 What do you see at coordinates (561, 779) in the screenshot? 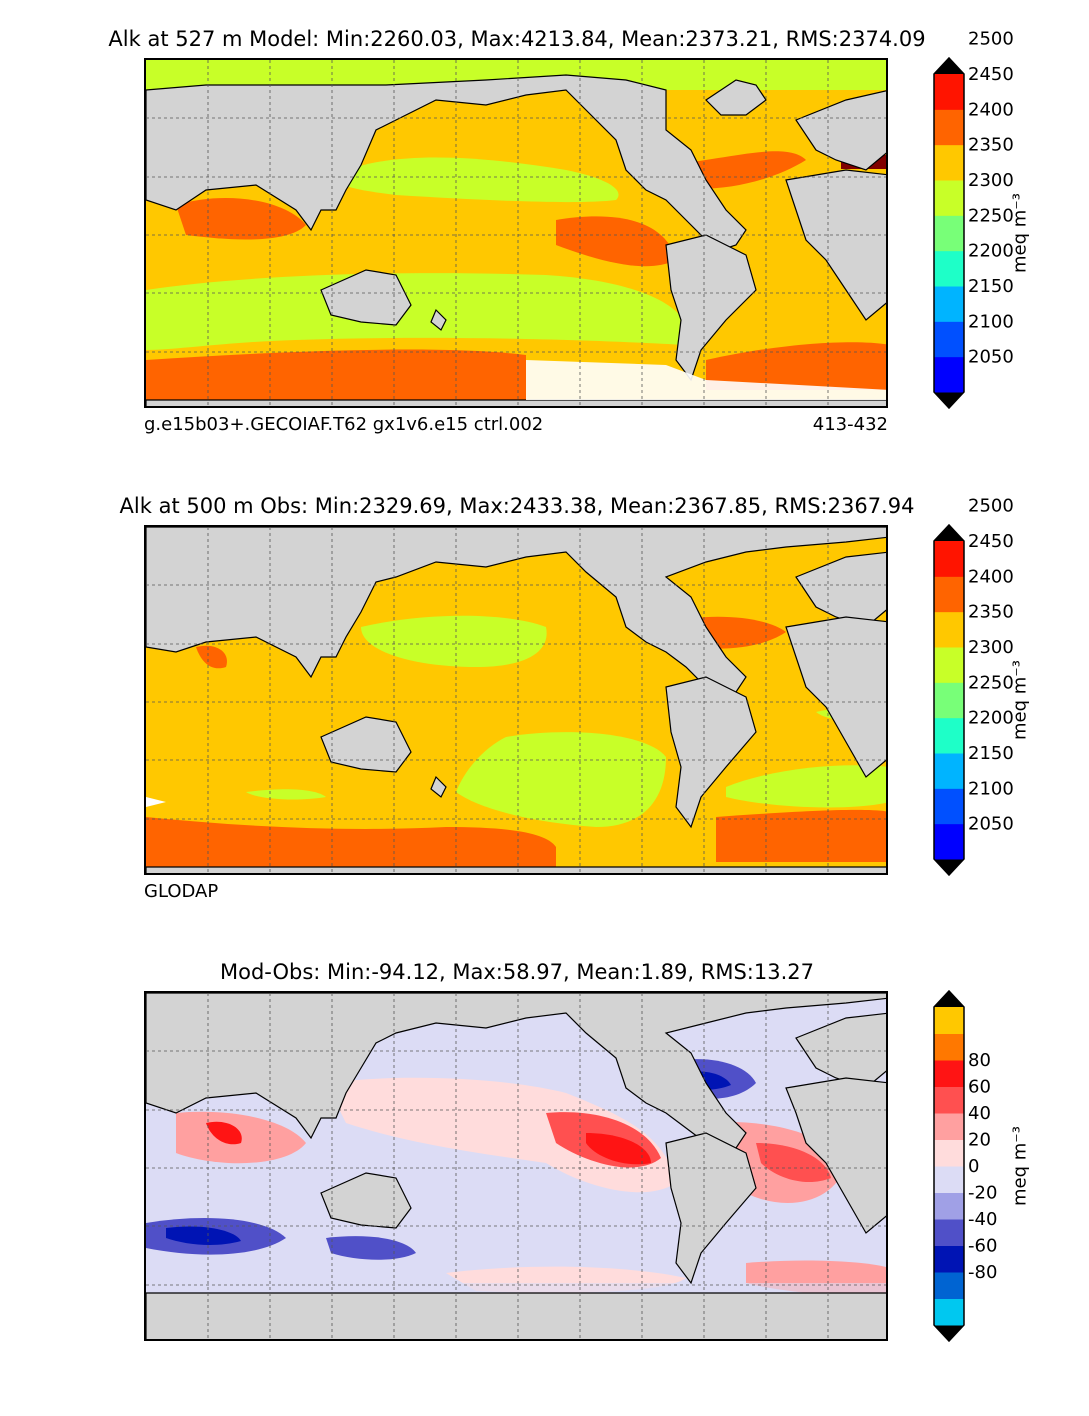
I see `south-pacific-lime` at bounding box center [561, 779].